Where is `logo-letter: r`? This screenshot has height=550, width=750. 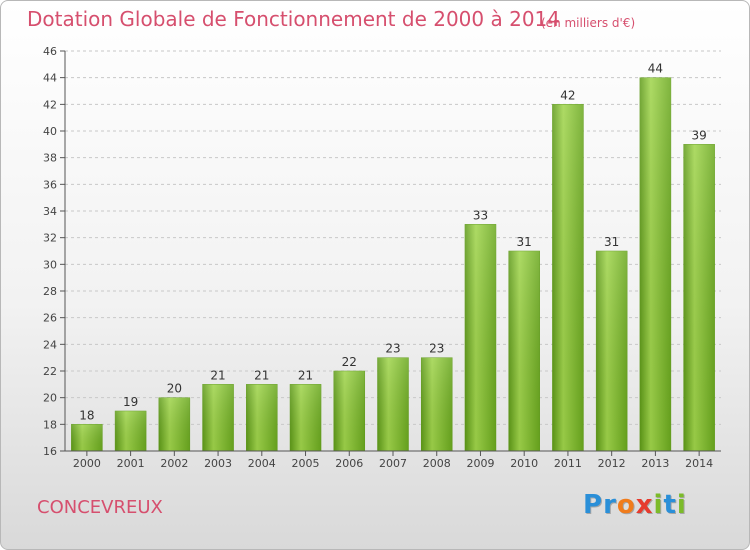 logo-letter: r is located at coordinates (610, 505).